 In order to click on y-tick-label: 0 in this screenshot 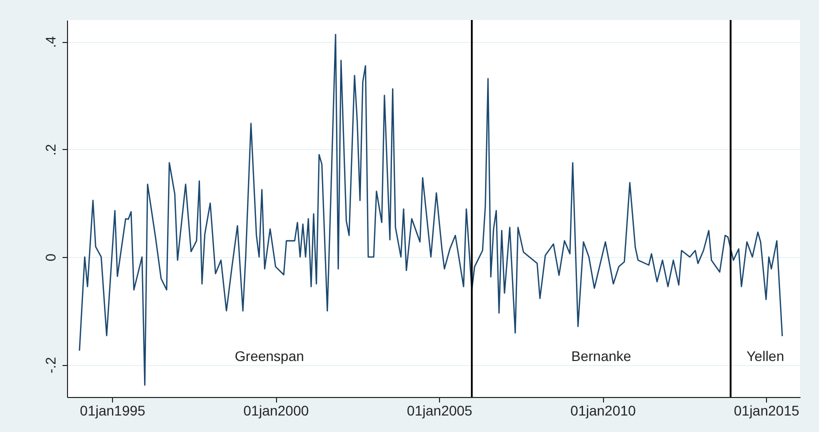, I will do `click(50, 257)`.